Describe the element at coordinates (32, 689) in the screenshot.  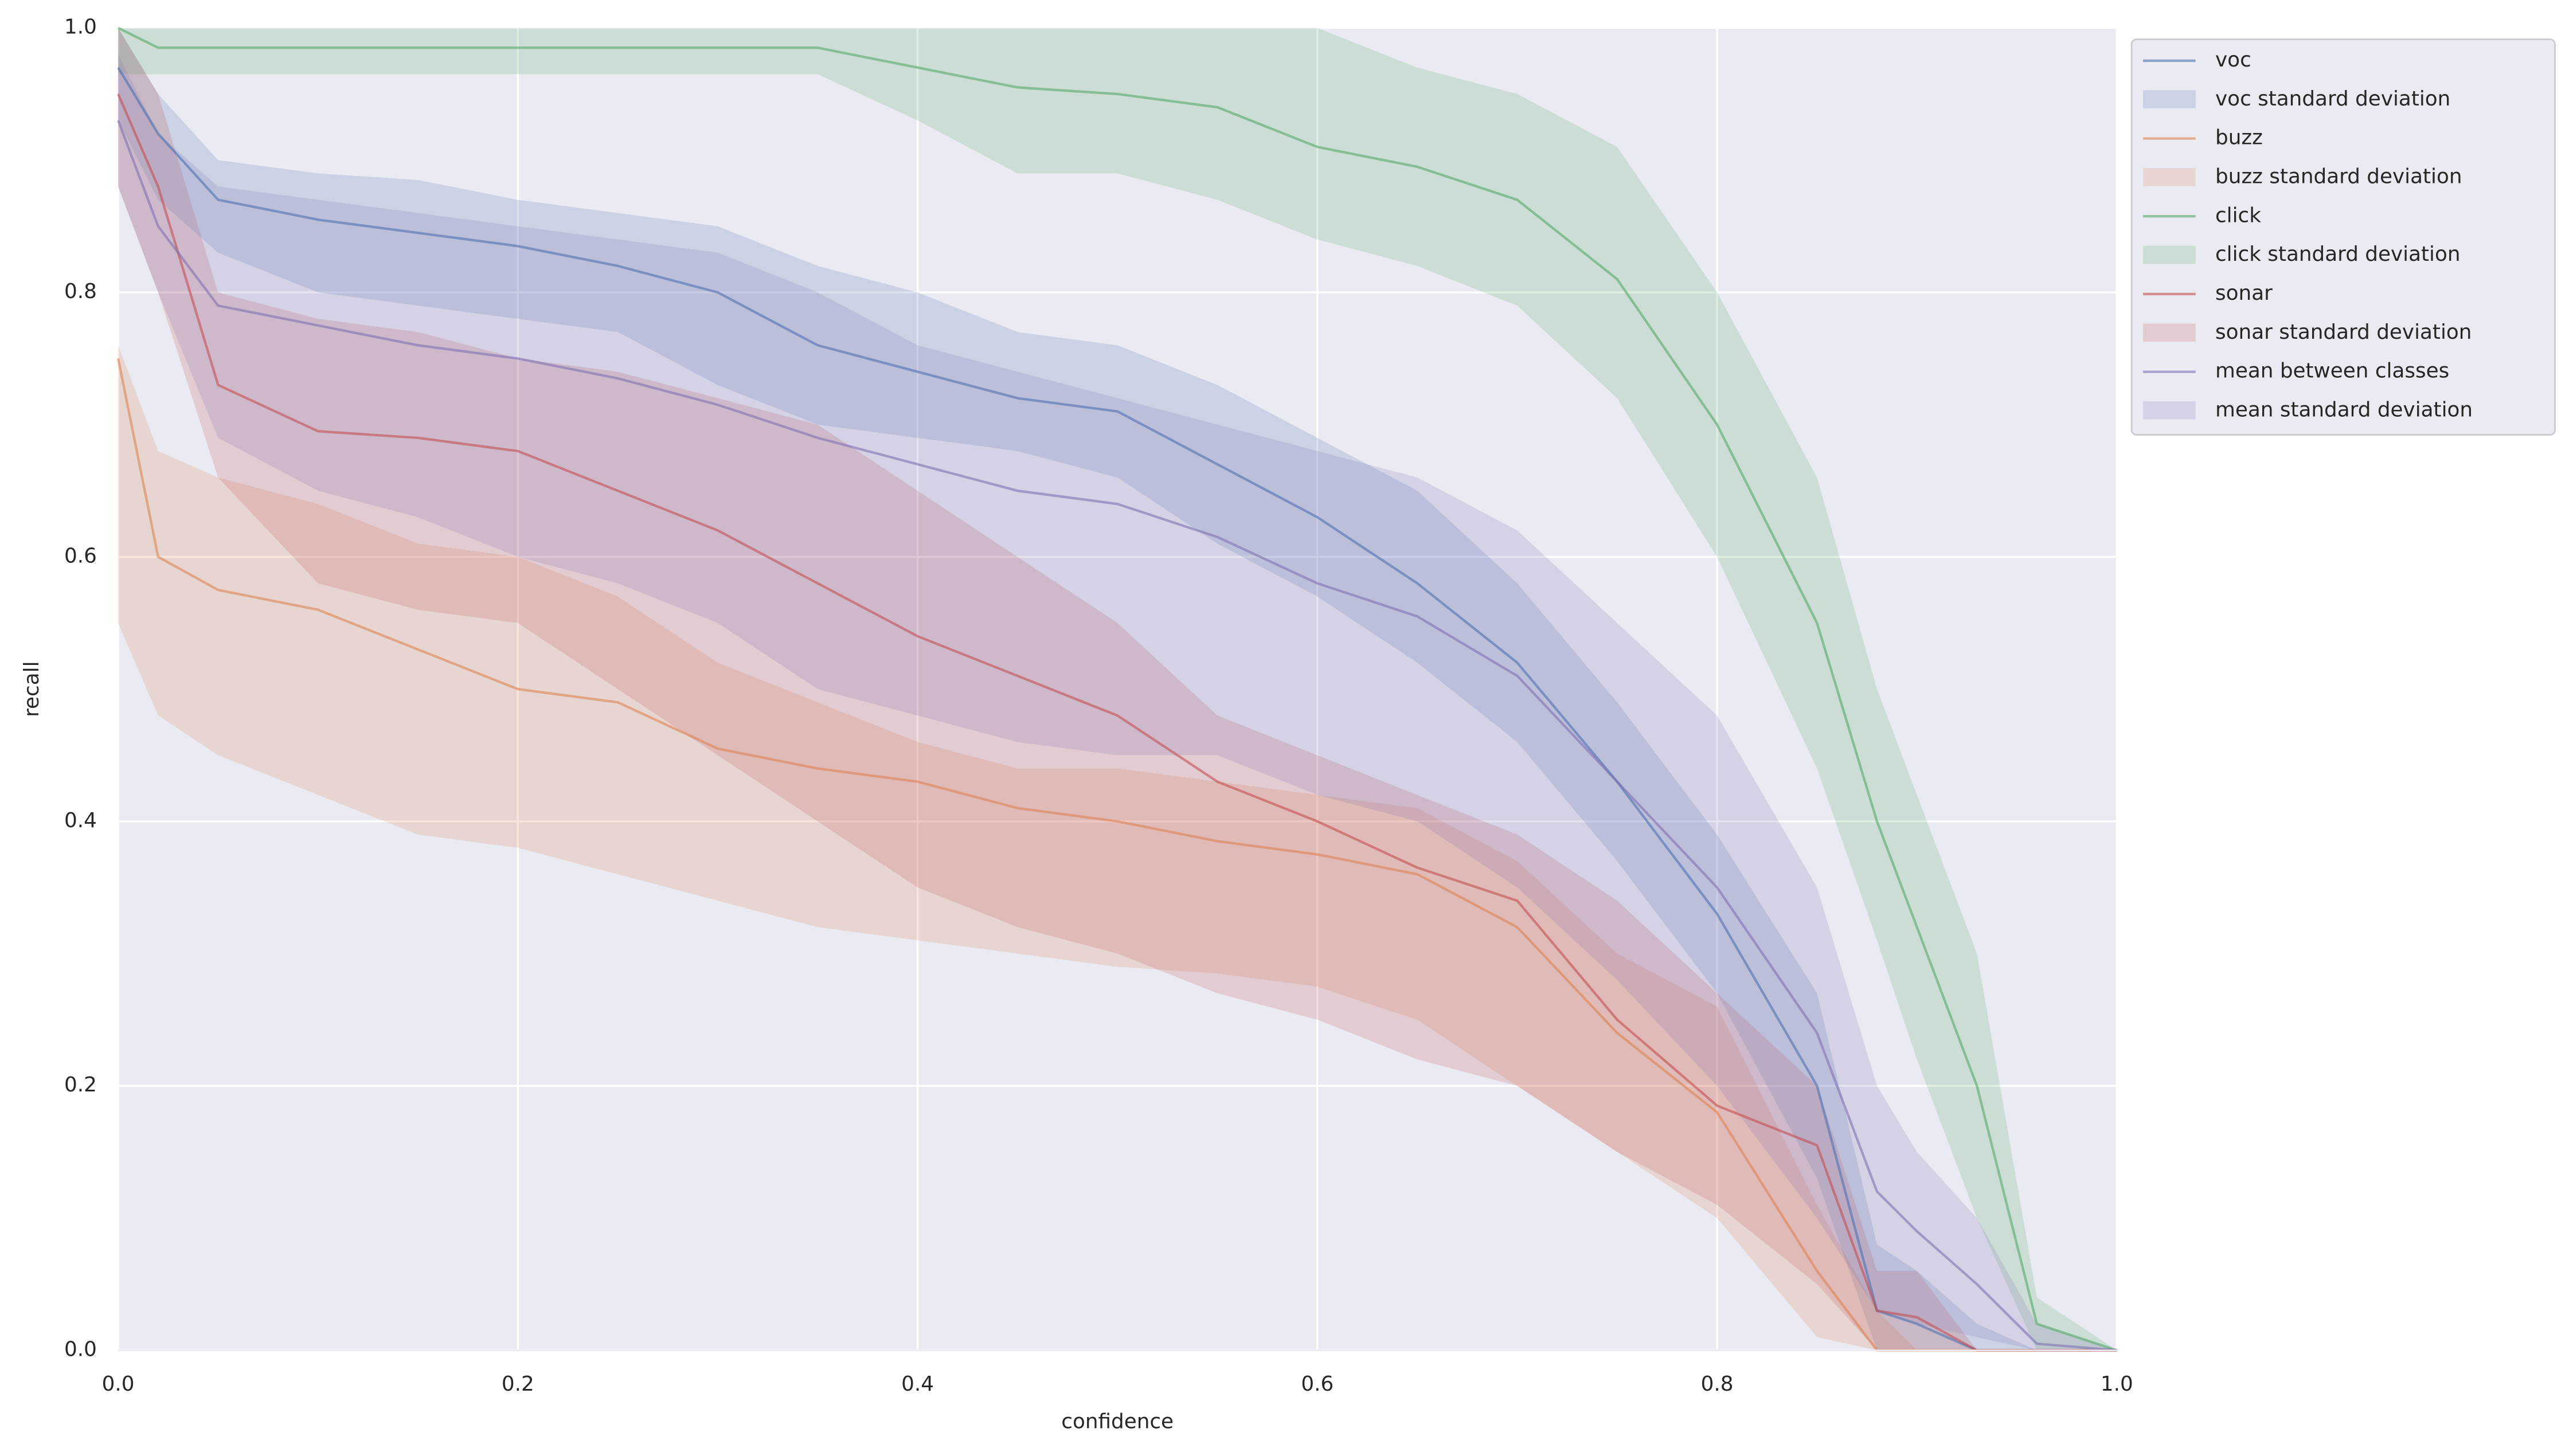
I see `y-axis-label: recall` at that location.